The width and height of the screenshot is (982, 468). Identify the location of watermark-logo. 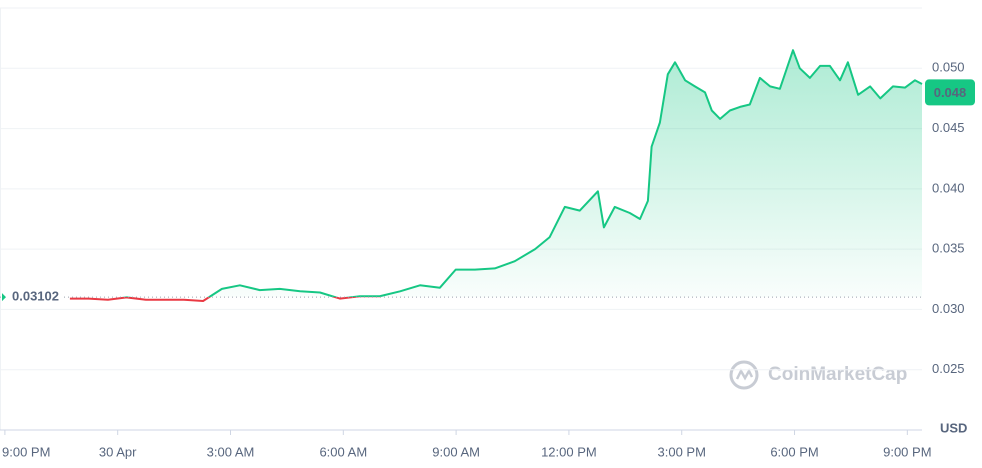
(744, 375).